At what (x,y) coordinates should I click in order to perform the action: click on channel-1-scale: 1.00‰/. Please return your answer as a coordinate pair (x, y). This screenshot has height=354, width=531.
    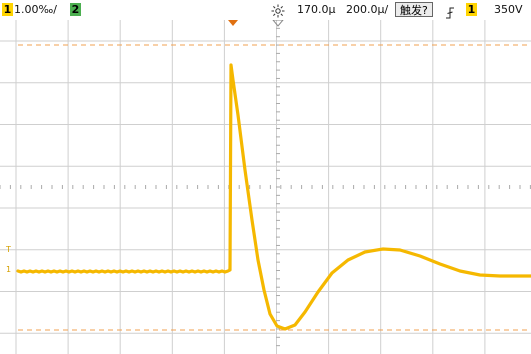
    Looking at the image, I should click on (35, 9).